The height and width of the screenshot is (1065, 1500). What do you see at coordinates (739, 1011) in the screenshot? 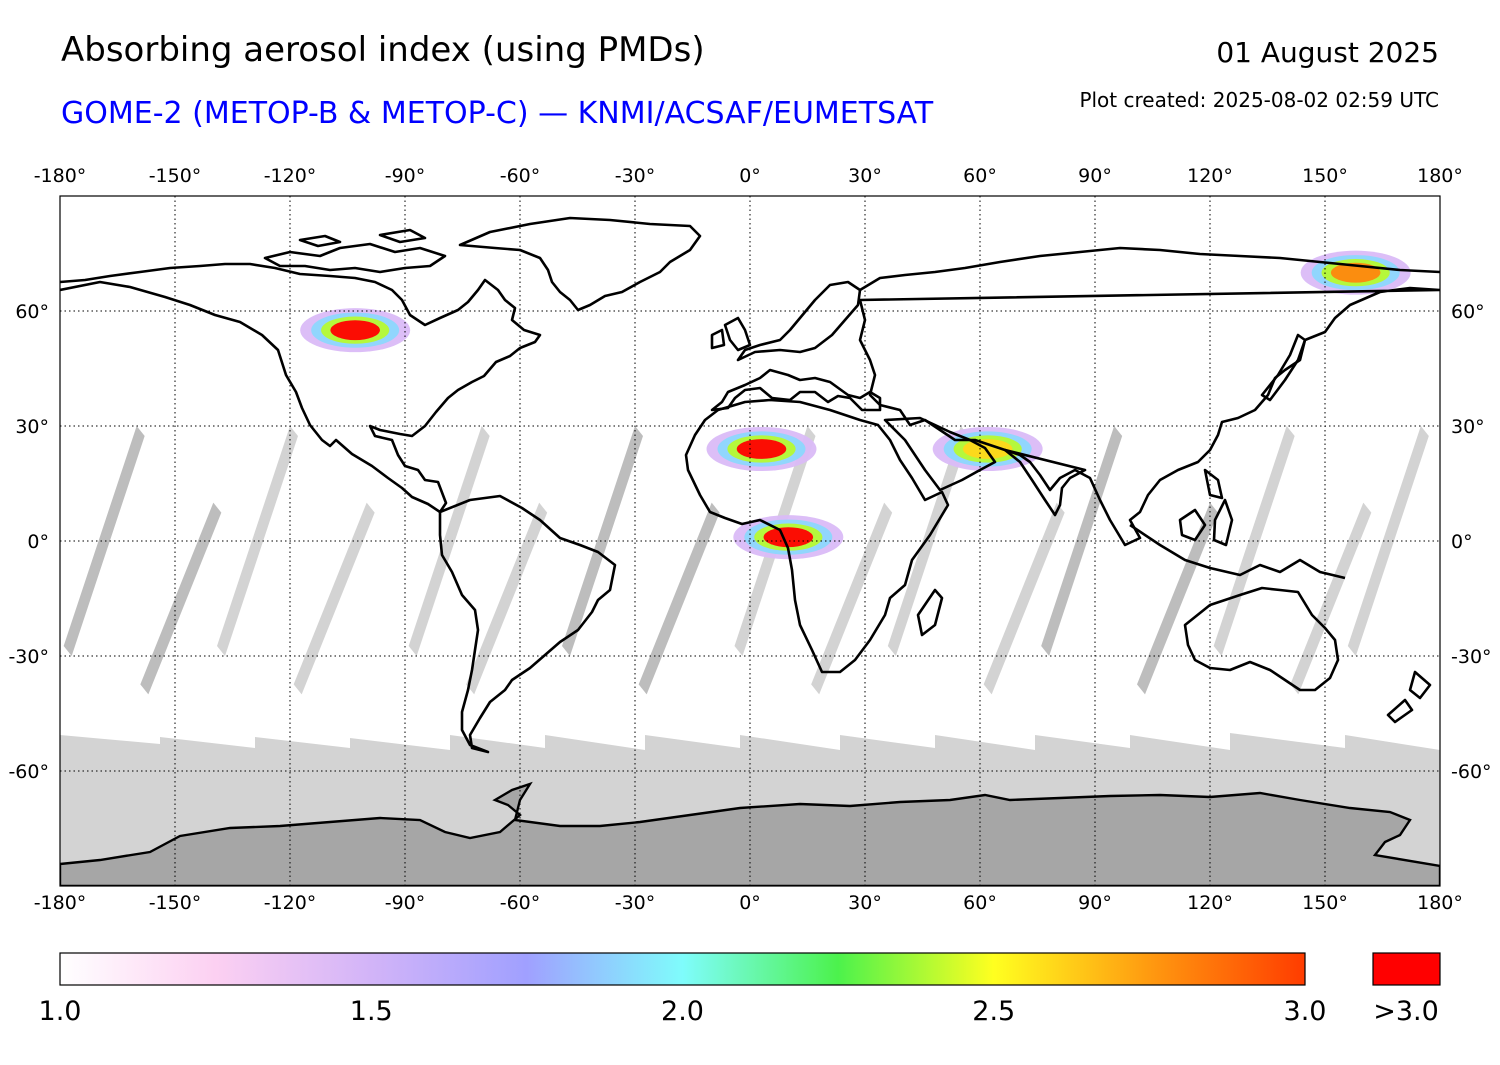
I see `colorbar-tick-labels: 1.0 1.5 2.0 2.5 3.0 >3.0` at bounding box center [739, 1011].